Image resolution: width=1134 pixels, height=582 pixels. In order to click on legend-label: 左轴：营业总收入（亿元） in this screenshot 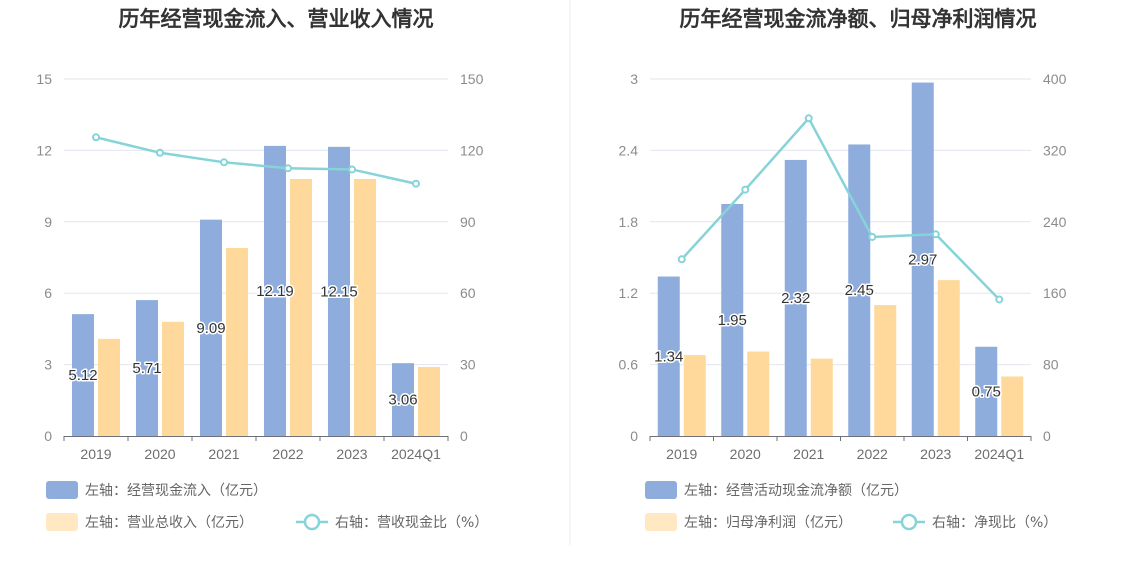, I will do `click(169, 523)`.